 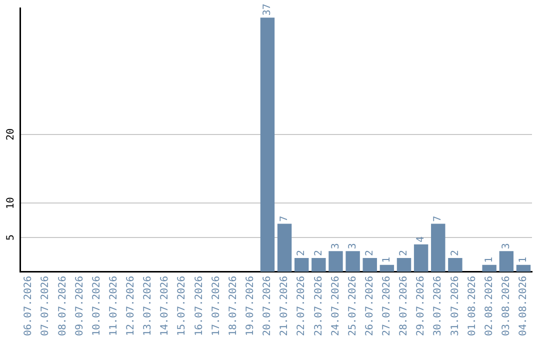 What do you see at coordinates (352, 306) in the screenshot?
I see `x-tick-label: 25.07.2026` at bounding box center [352, 306].